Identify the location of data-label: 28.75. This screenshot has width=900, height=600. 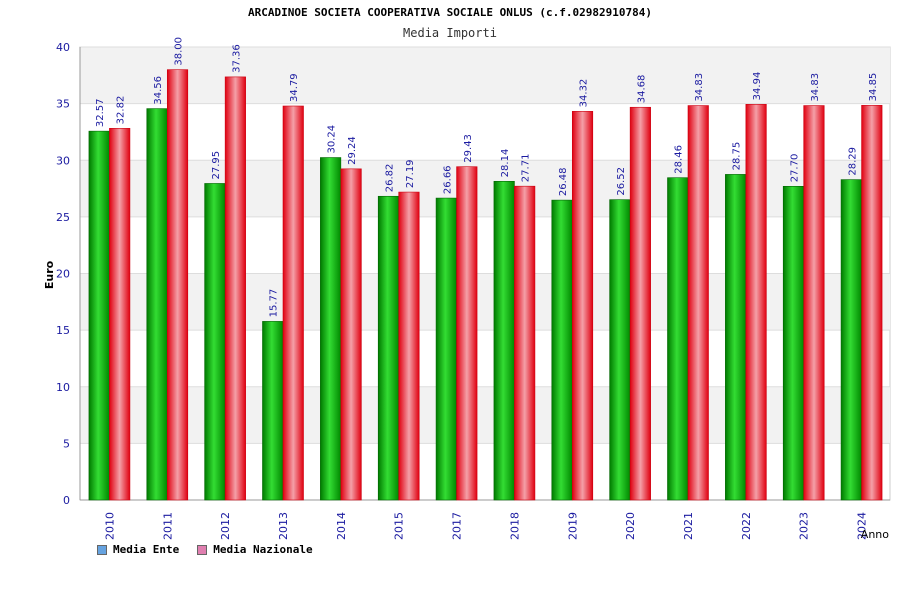
(737, 156).